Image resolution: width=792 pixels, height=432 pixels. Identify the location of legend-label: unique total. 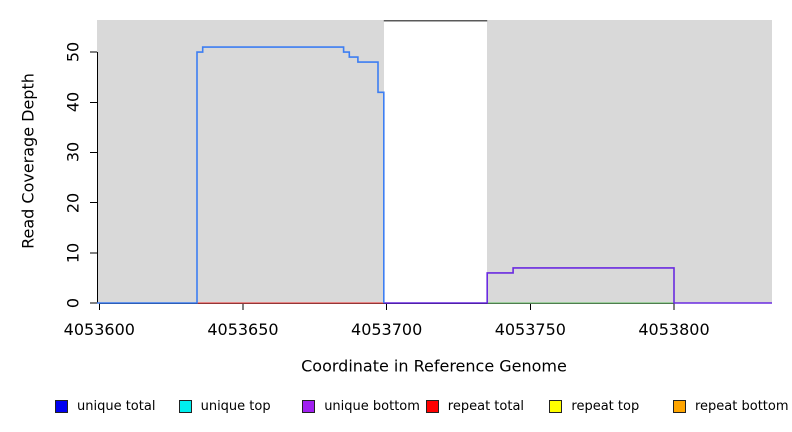
(116, 406).